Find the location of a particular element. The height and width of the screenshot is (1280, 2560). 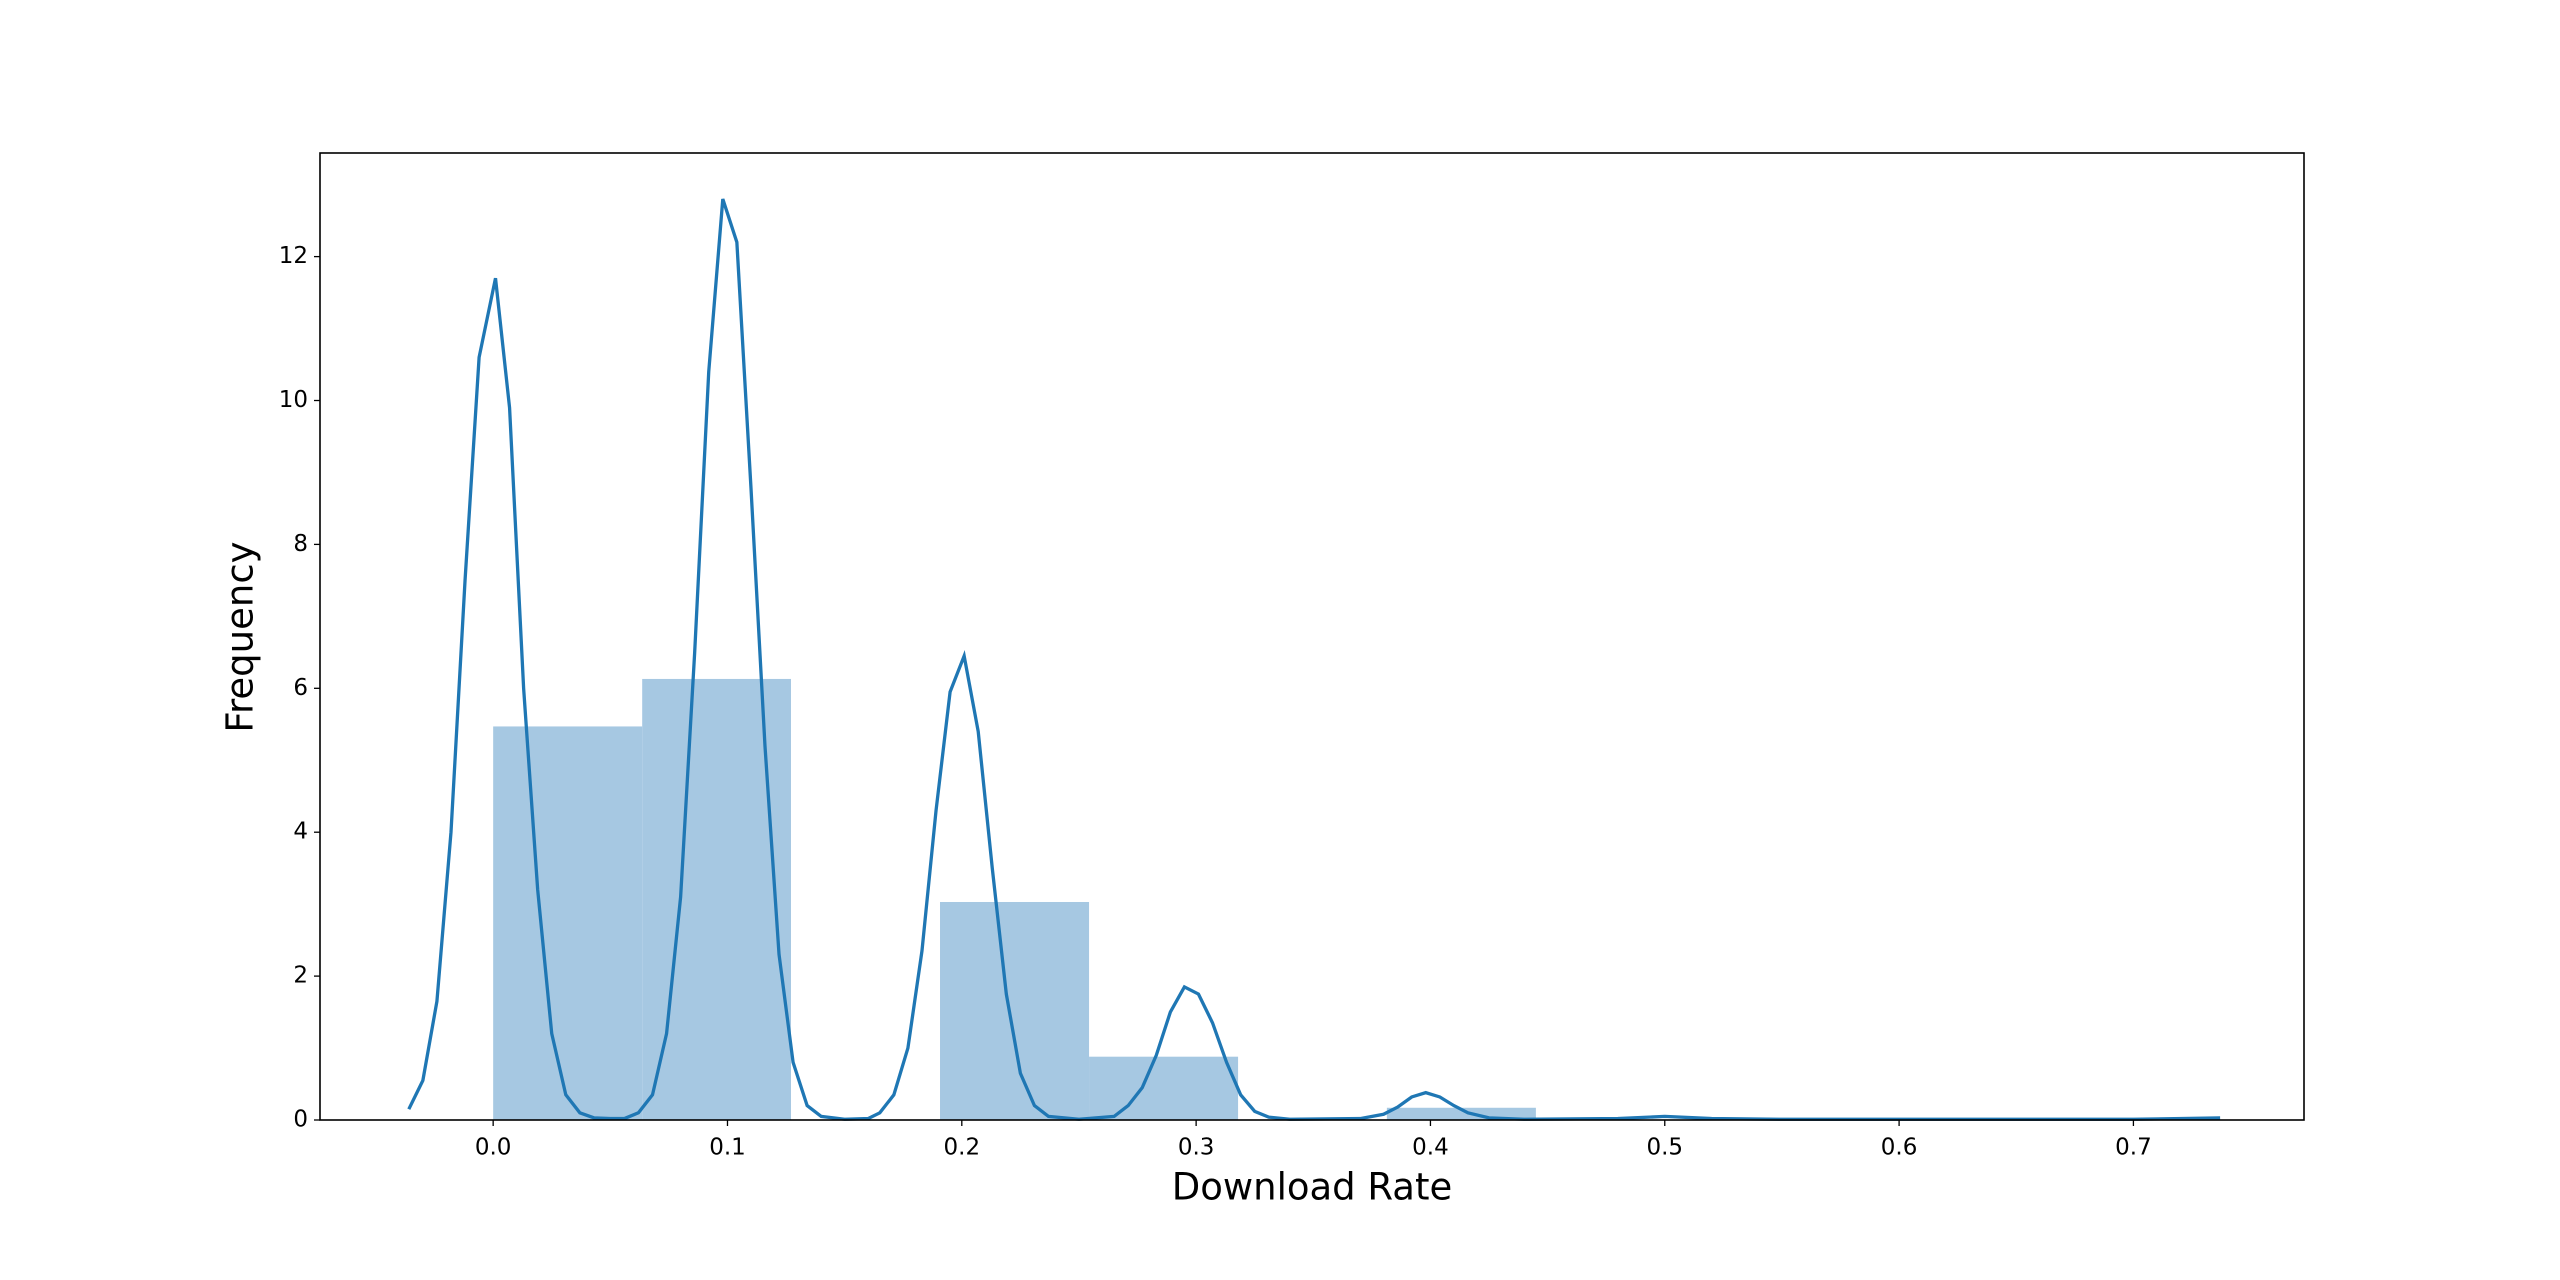

x-tick-label: 0.0 is located at coordinates (493, 1148).